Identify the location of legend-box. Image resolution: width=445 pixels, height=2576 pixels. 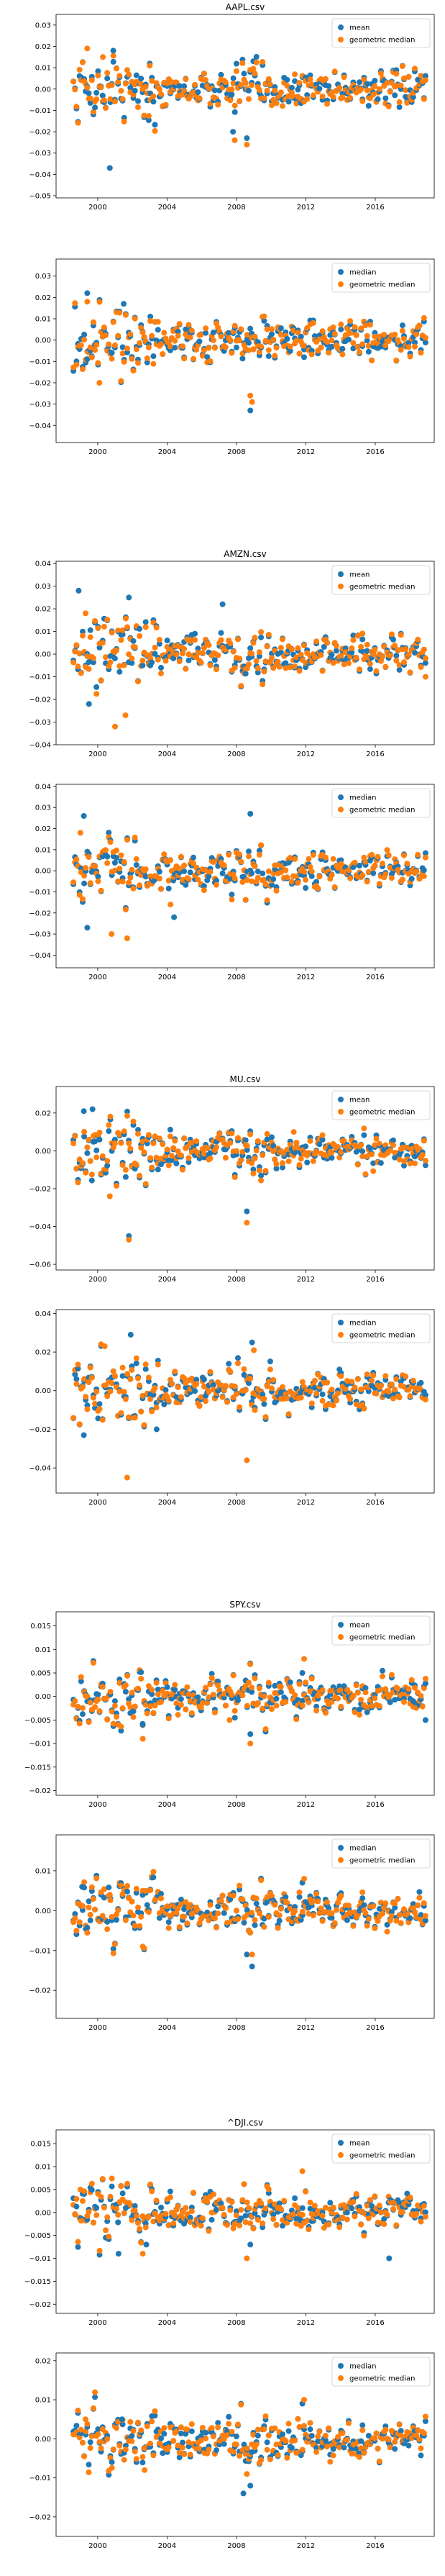
(381, 278).